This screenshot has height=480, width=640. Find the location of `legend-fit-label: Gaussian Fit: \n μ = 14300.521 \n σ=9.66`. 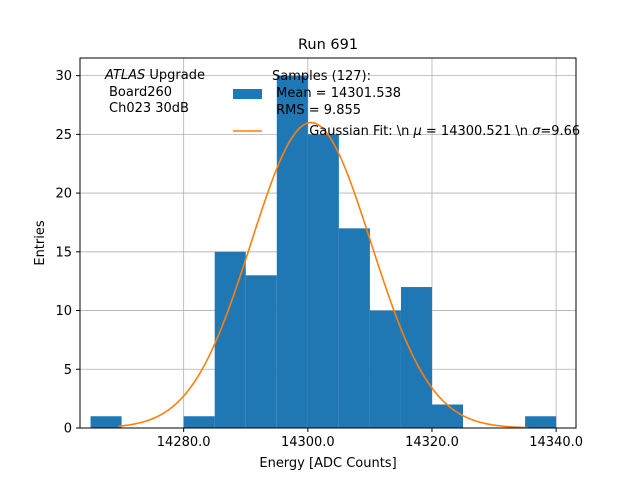

legend-fit-label: Gaussian Fit: \n μ = 14300.521 \n σ=9.66 is located at coordinates (440, 131).